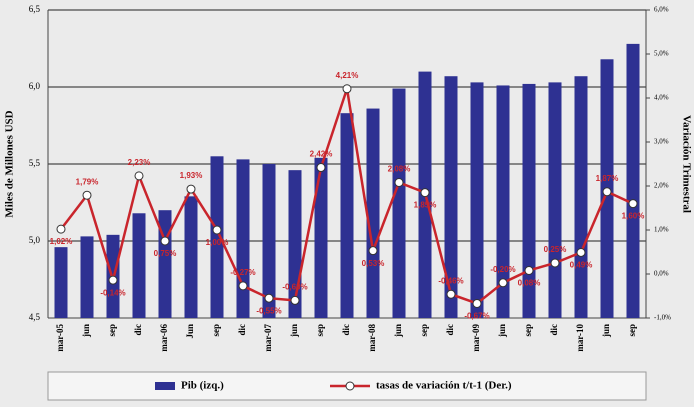 The width and height of the screenshot is (694, 407). What do you see at coordinates (242, 272) in the screenshot?
I see `data-label: -0,27%` at bounding box center [242, 272].